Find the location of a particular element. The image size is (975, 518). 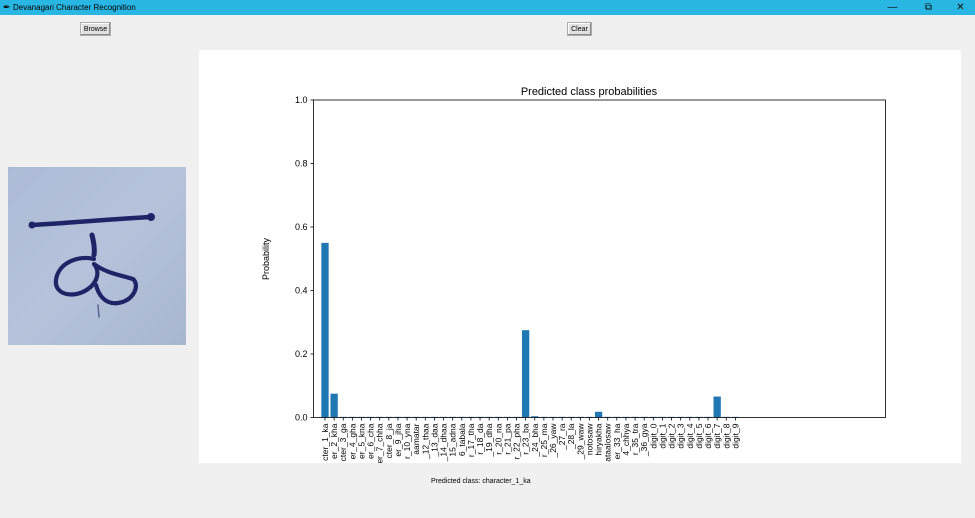

x-tick-label: _26_yaw is located at coordinates (553, 441).